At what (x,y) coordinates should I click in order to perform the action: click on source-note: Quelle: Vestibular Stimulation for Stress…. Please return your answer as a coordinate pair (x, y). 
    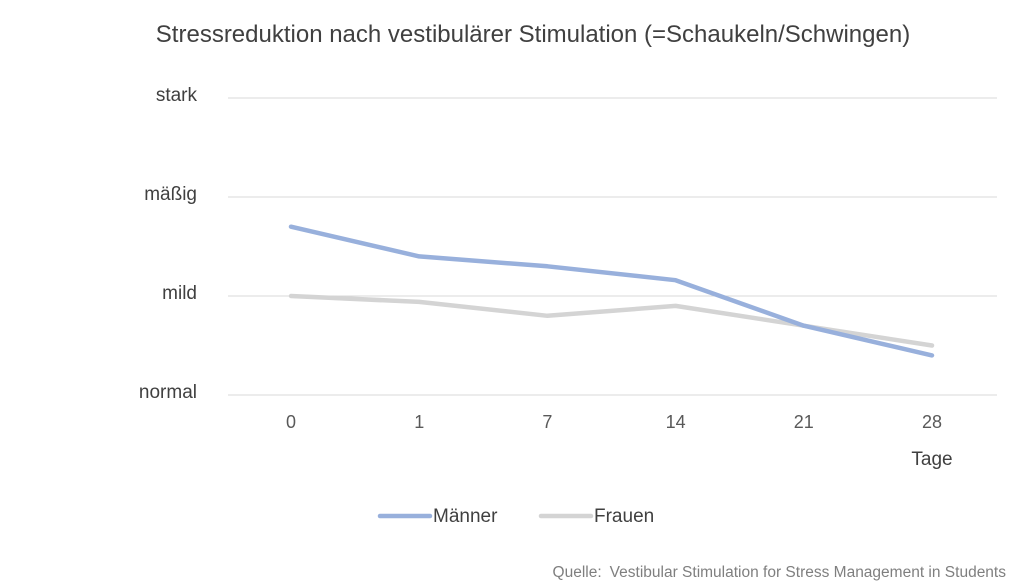
    Looking at the image, I should click on (780, 572).